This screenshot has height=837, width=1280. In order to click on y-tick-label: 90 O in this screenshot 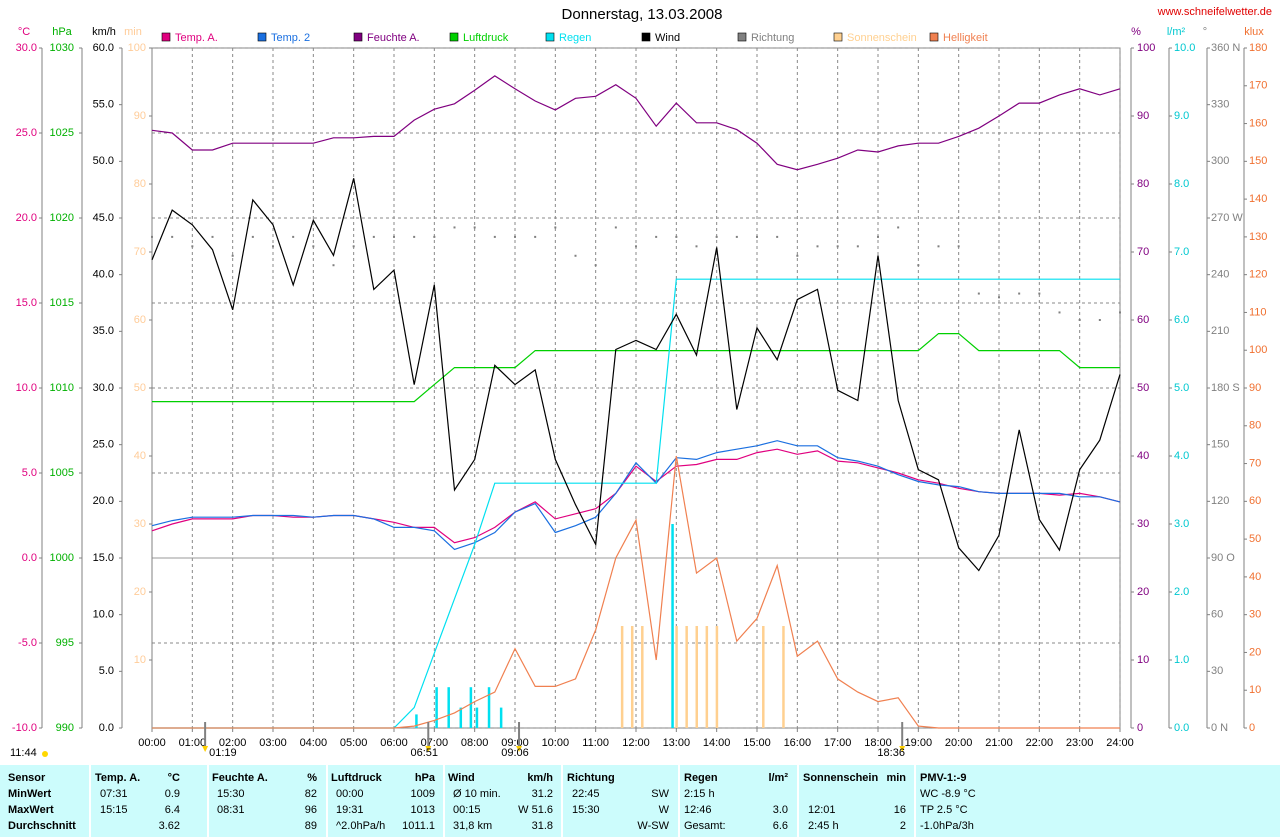, I will do `click(1223, 558)`.